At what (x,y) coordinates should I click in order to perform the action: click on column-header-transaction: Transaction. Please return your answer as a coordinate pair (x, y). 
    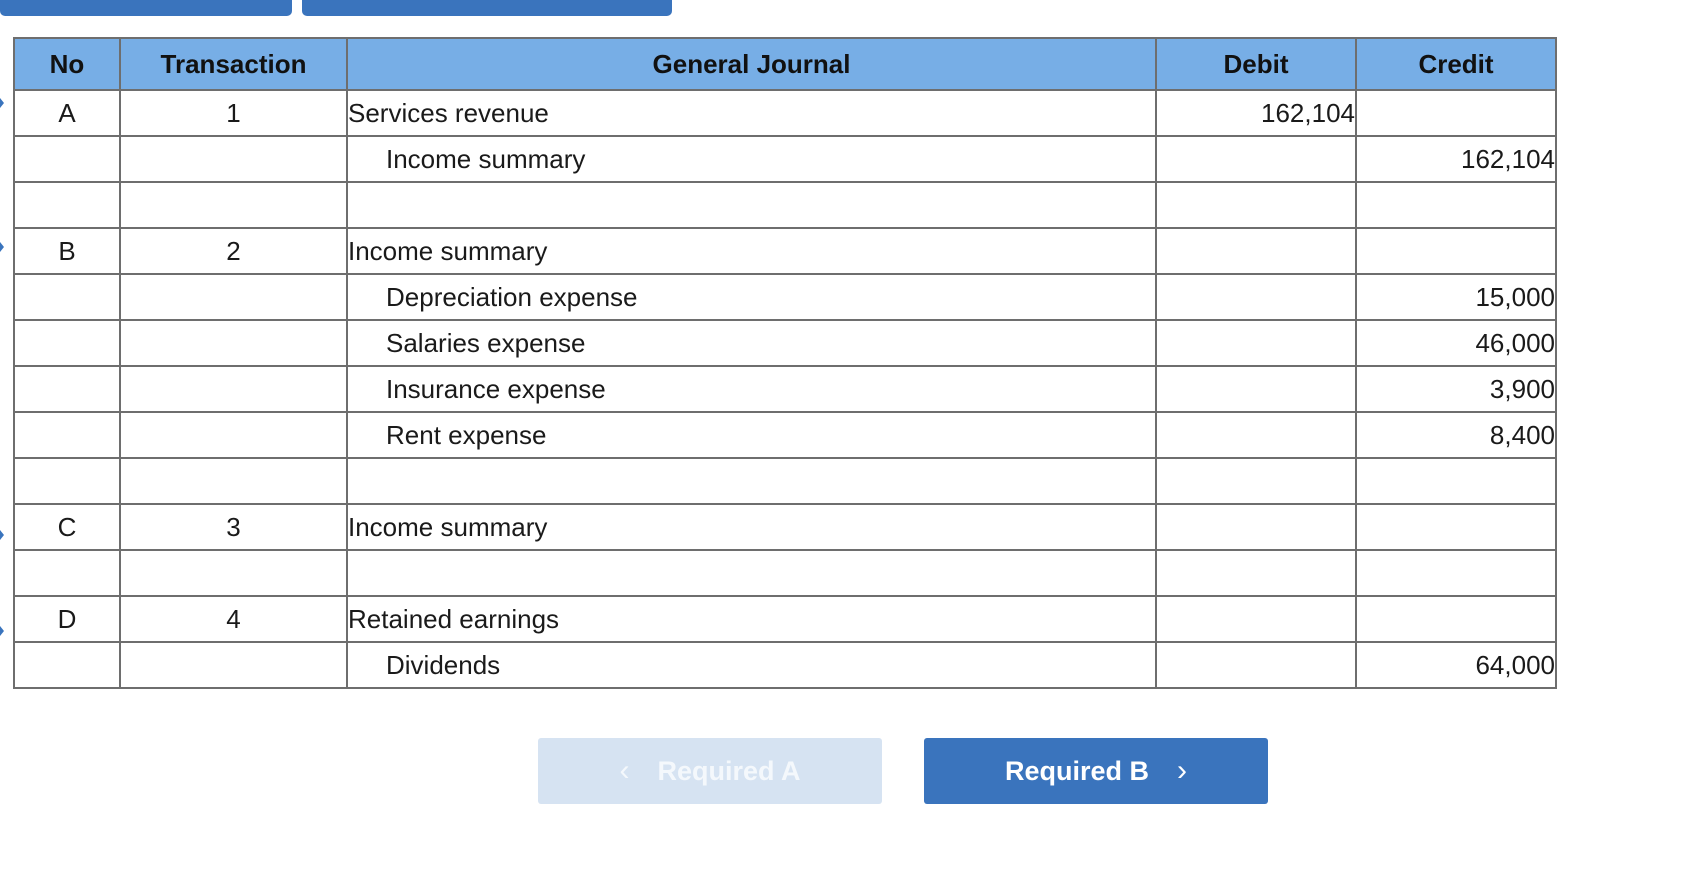
    Looking at the image, I should click on (233, 64).